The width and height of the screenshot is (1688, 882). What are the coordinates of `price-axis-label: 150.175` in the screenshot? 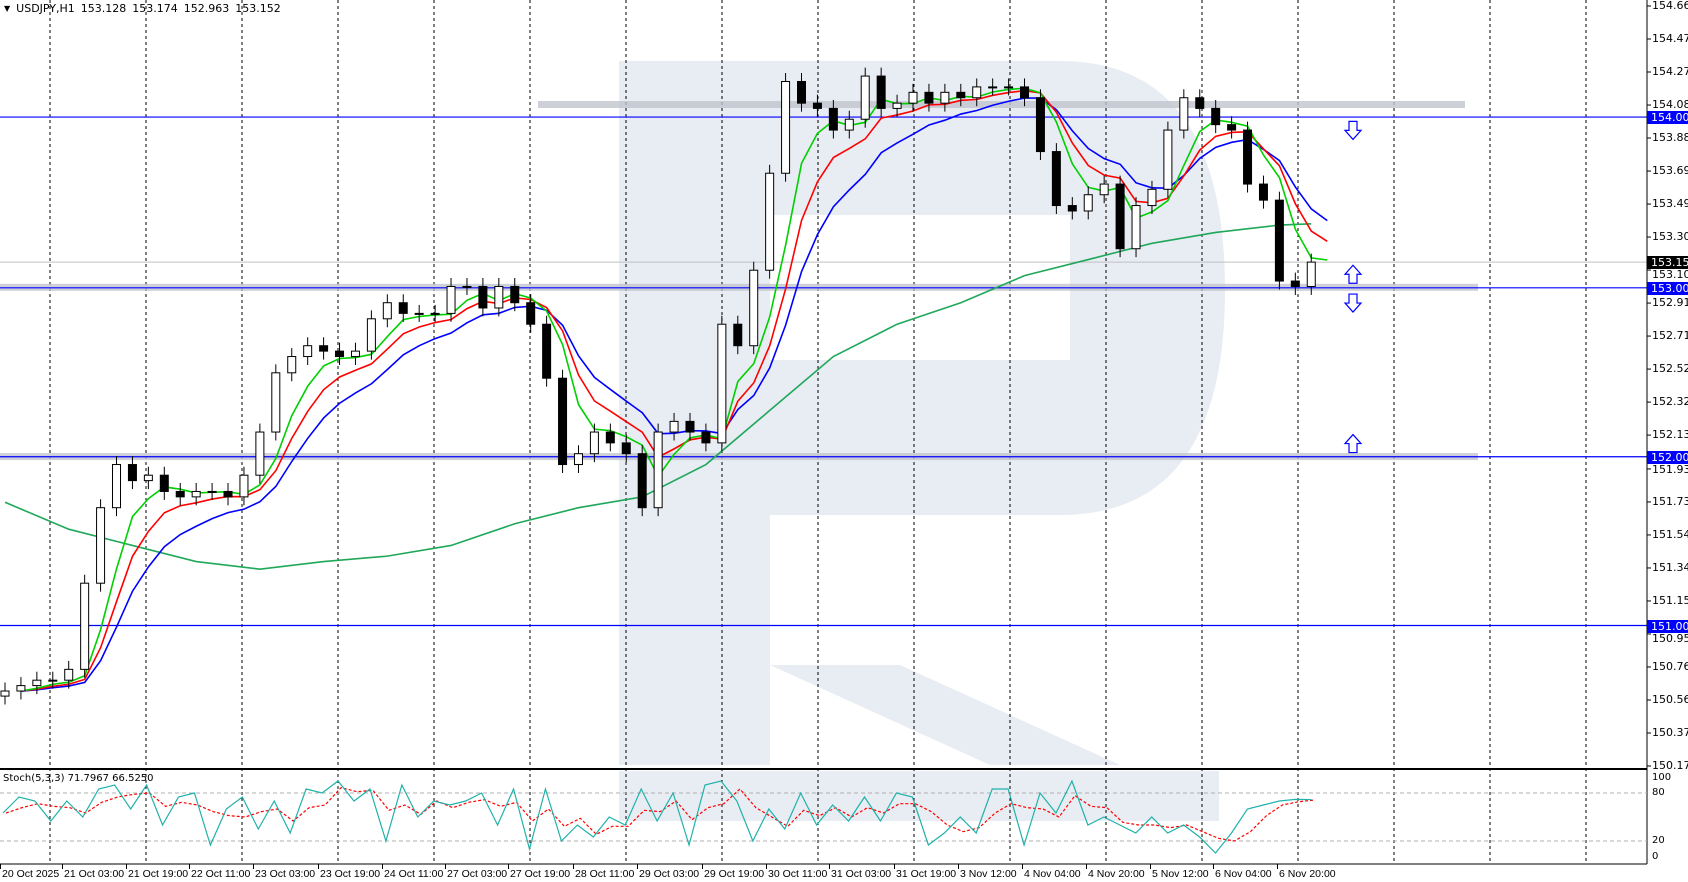 It's located at (1670, 765).